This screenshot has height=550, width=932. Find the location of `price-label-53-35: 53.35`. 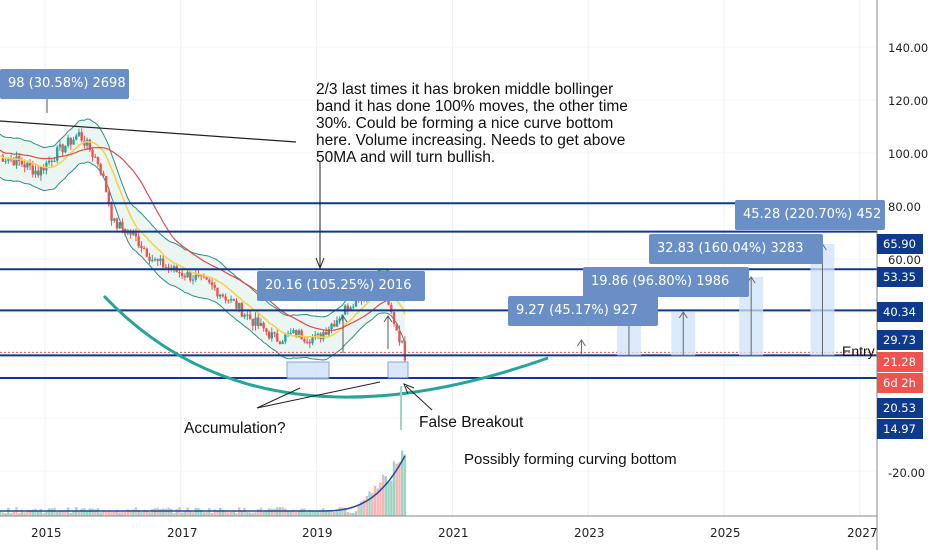

price-label-53-35: 53.35 is located at coordinates (900, 277).